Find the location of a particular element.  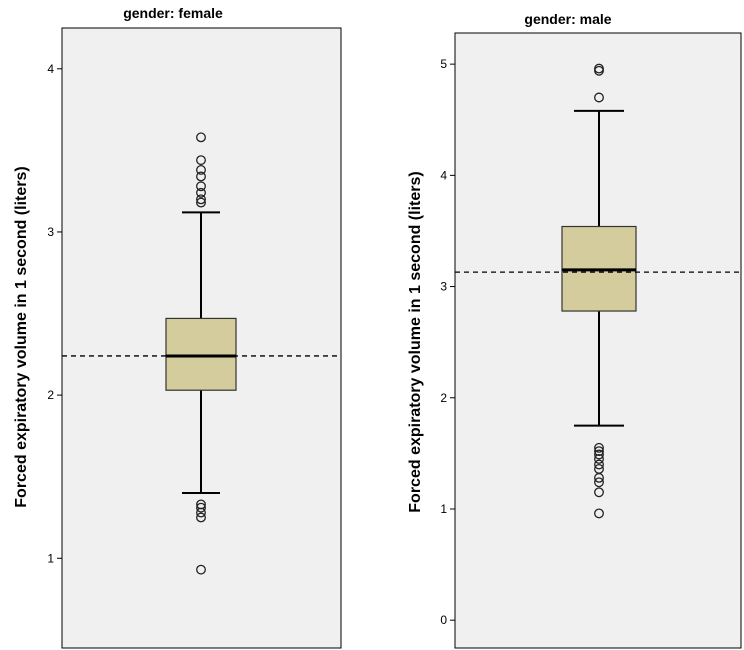

panel-female-y-ticks: 1 2 3 4 is located at coordinates (54, 313).